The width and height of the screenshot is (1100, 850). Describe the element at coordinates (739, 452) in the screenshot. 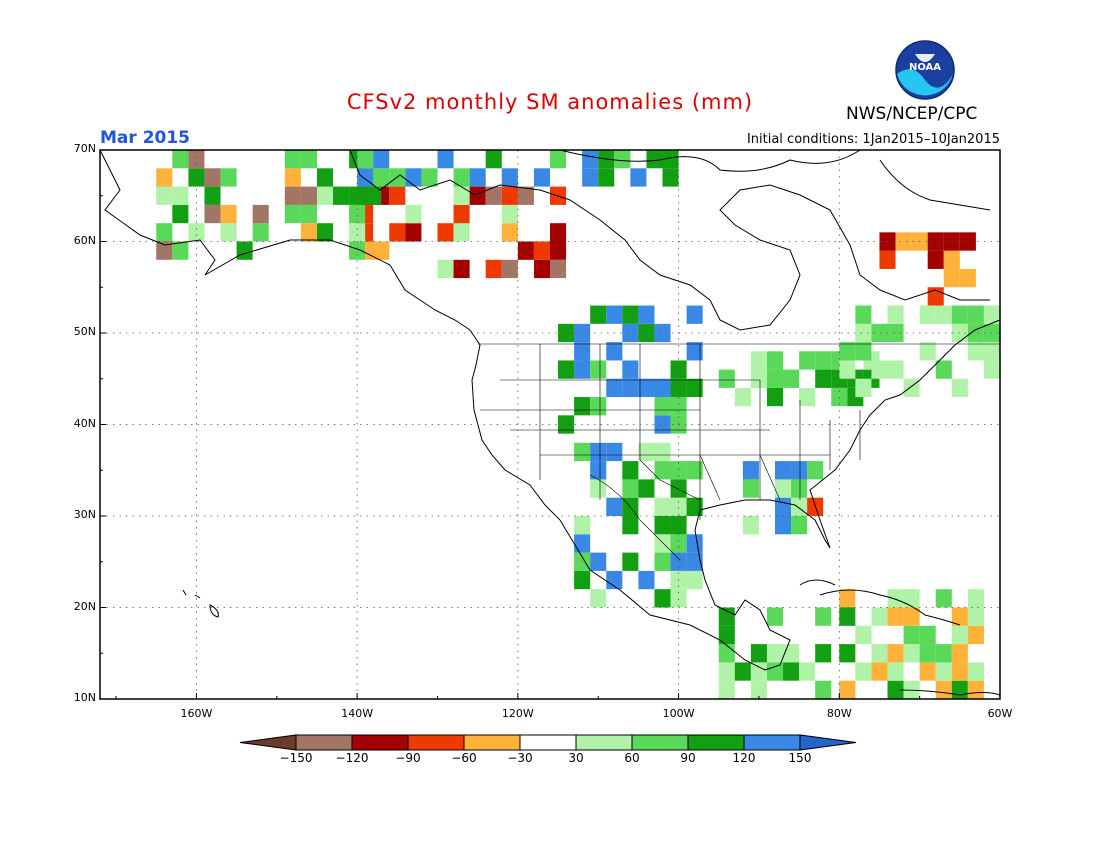

I see `state-borders` at that location.